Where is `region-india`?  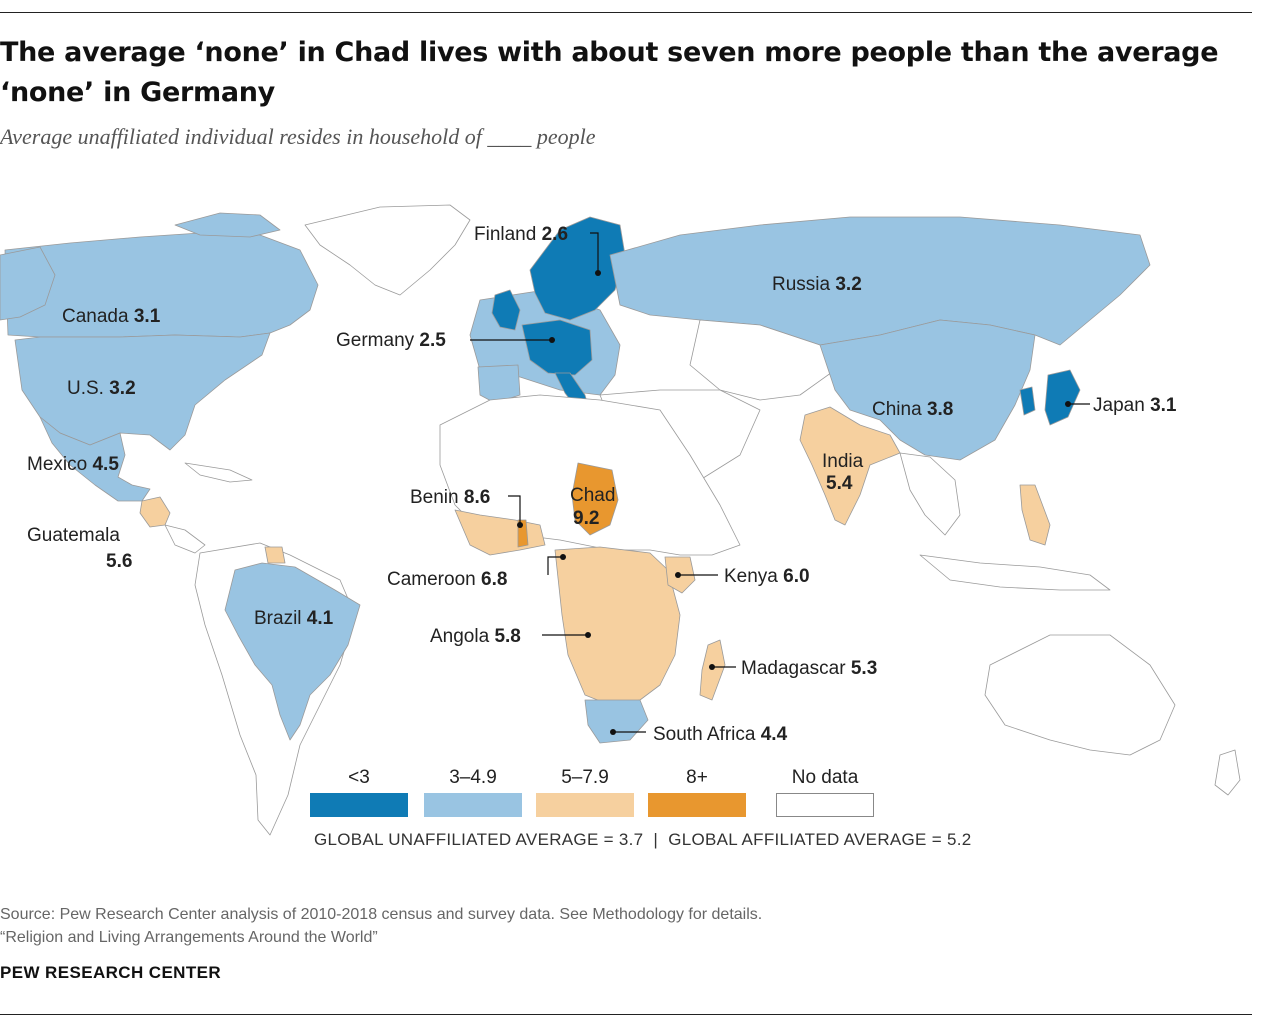 region-india is located at coordinates (850, 466).